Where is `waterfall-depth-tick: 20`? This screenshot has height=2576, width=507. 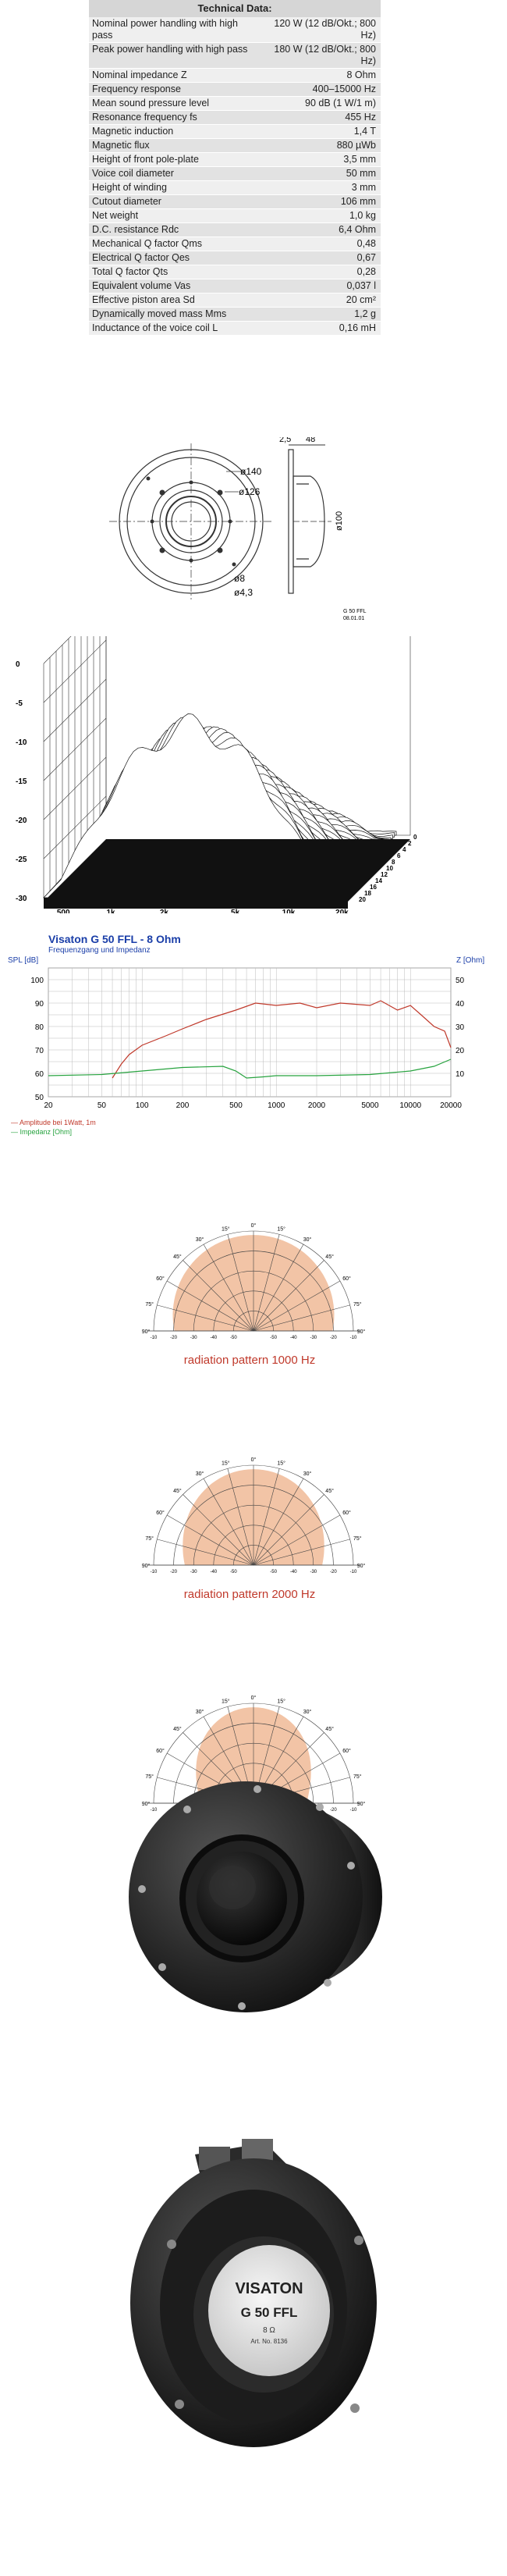 waterfall-depth-tick: 20 is located at coordinates (363, 899).